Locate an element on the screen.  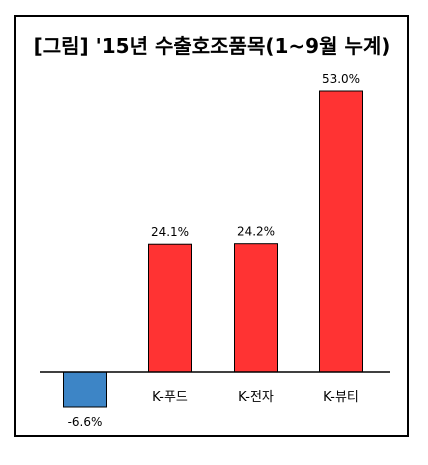
data-label: 53.0% is located at coordinates (341, 79).